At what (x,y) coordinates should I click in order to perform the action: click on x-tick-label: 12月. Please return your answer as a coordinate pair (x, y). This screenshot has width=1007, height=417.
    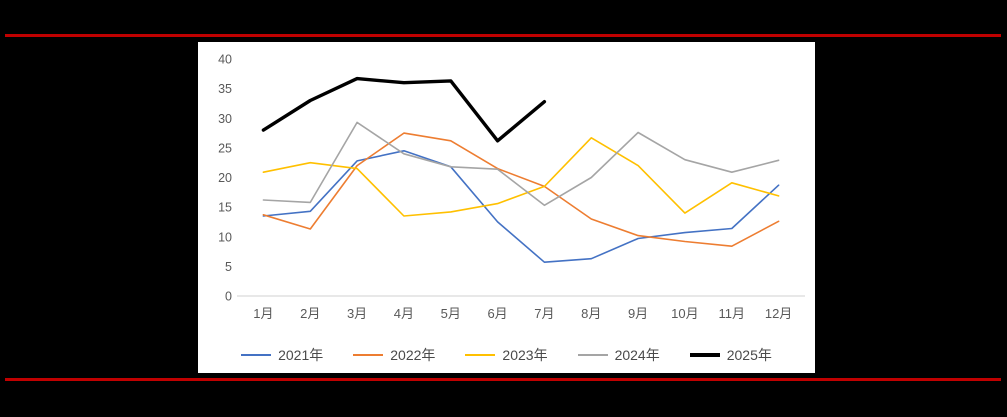
    Looking at the image, I should click on (778, 313).